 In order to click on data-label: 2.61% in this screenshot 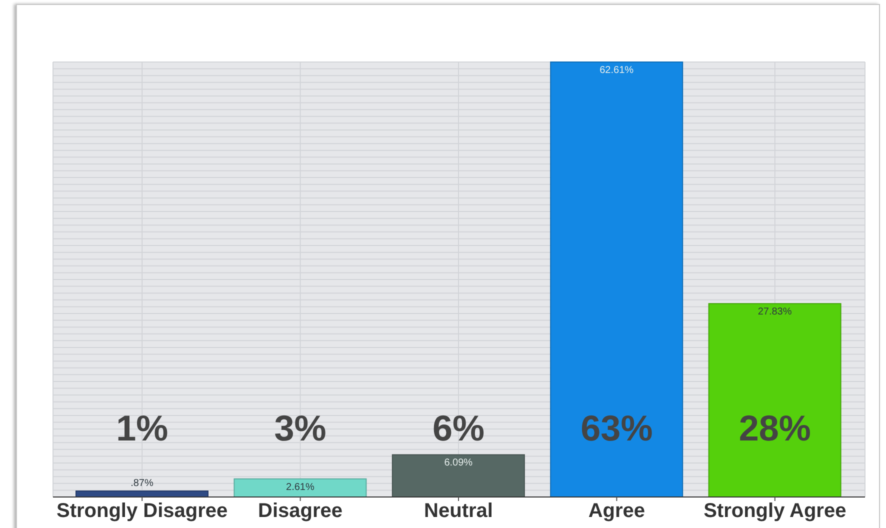, I will do `click(300, 487)`.